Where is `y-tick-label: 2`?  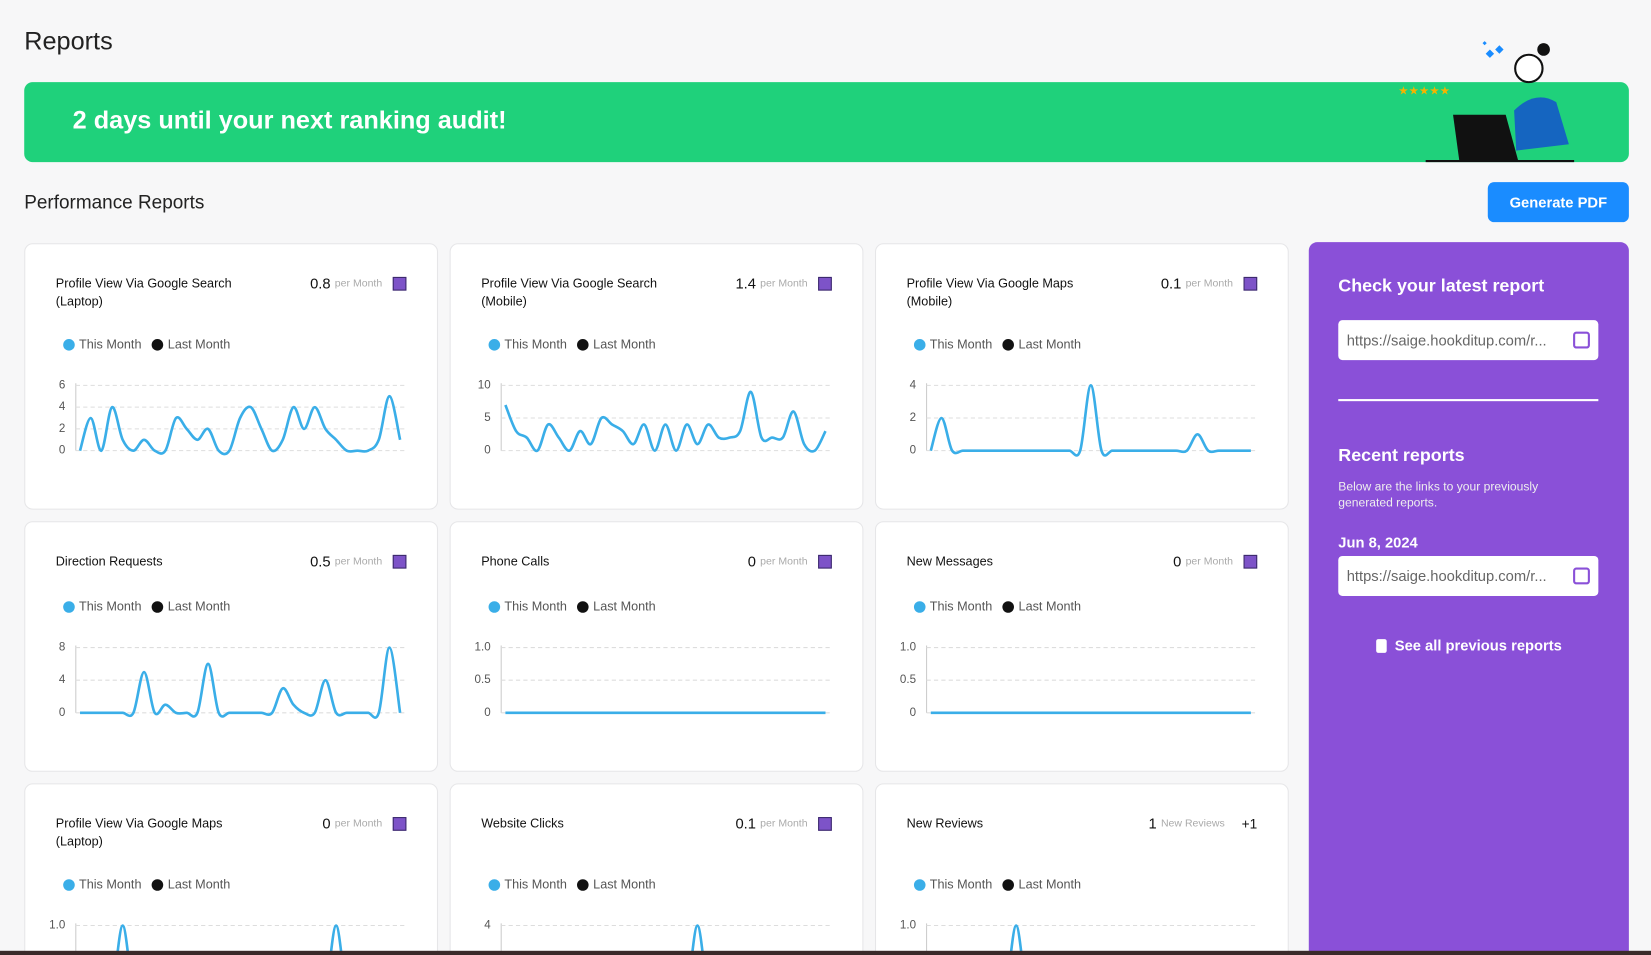 y-tick-label: 2 is located at coordinates (62, 429).